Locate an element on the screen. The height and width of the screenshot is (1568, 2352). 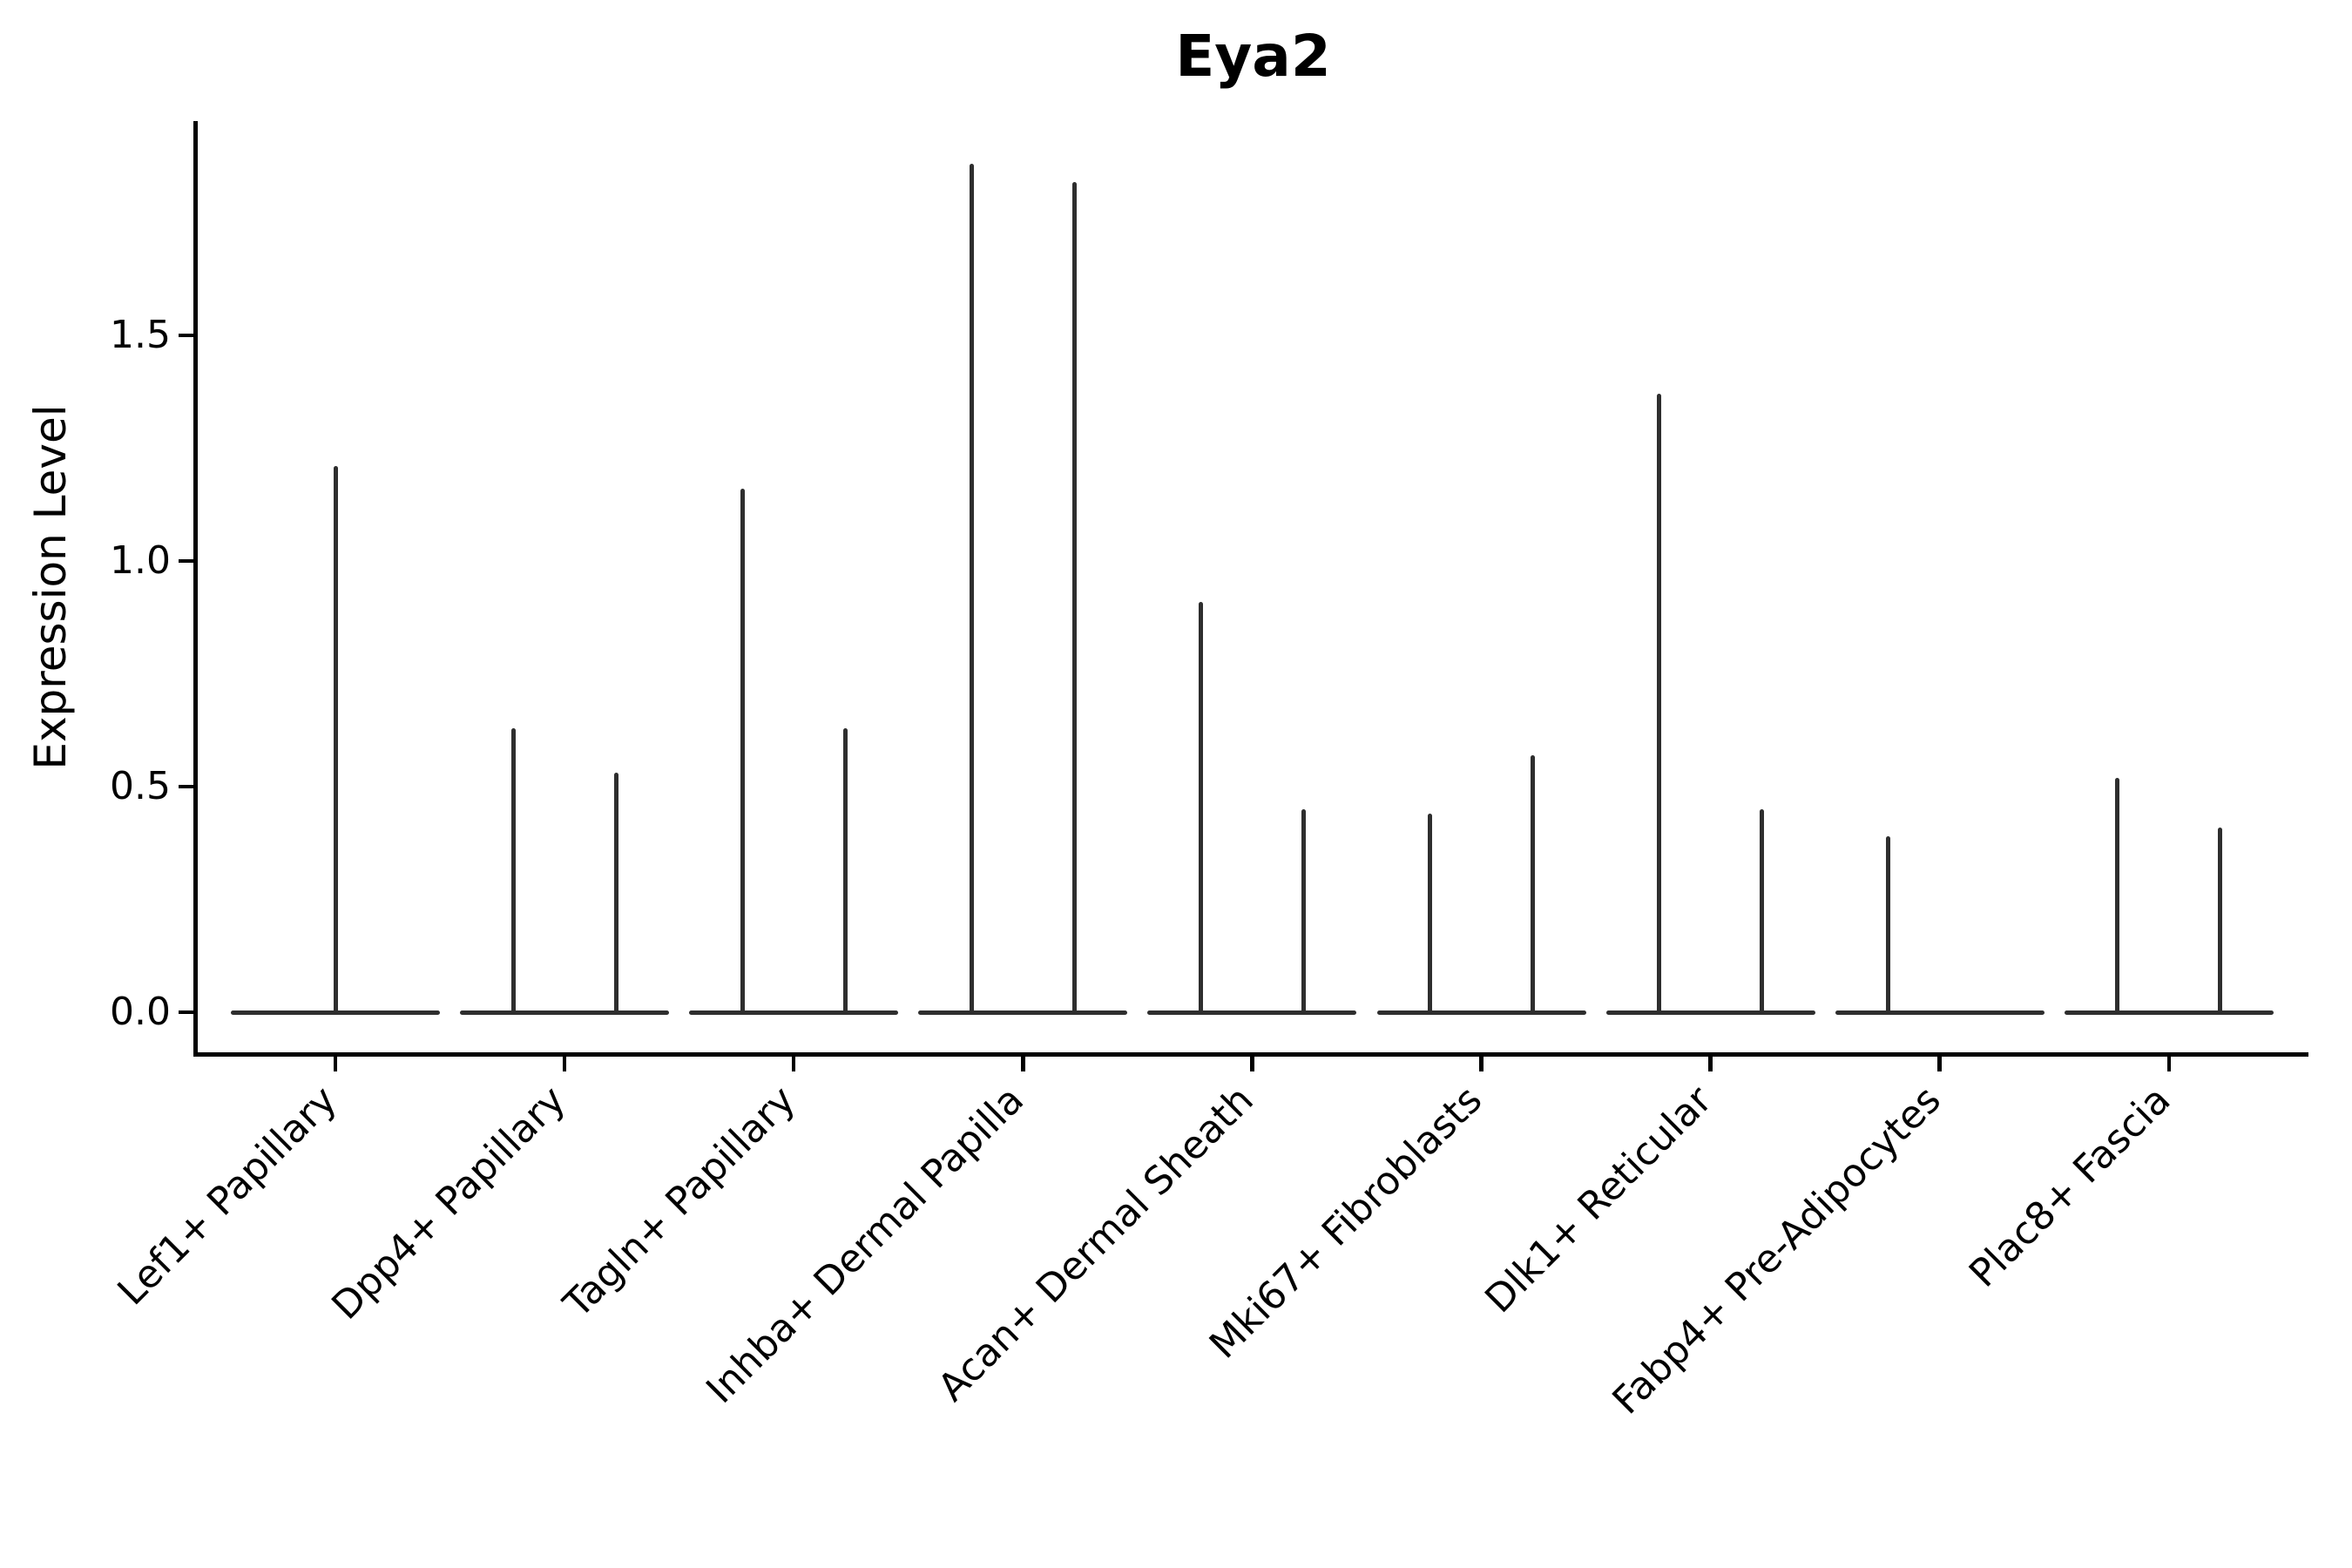
y-tick-label: 0.0 is located at coordinates (140, 1012).